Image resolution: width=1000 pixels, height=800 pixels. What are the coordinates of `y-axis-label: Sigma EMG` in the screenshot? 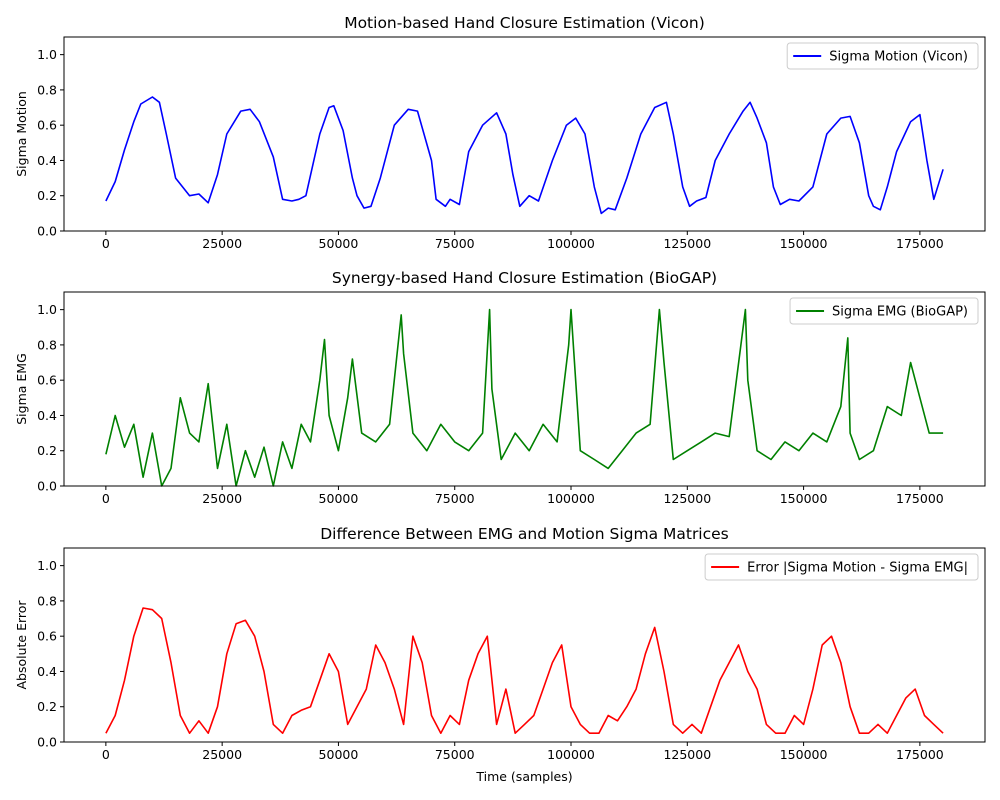 It's located at (21, 389).